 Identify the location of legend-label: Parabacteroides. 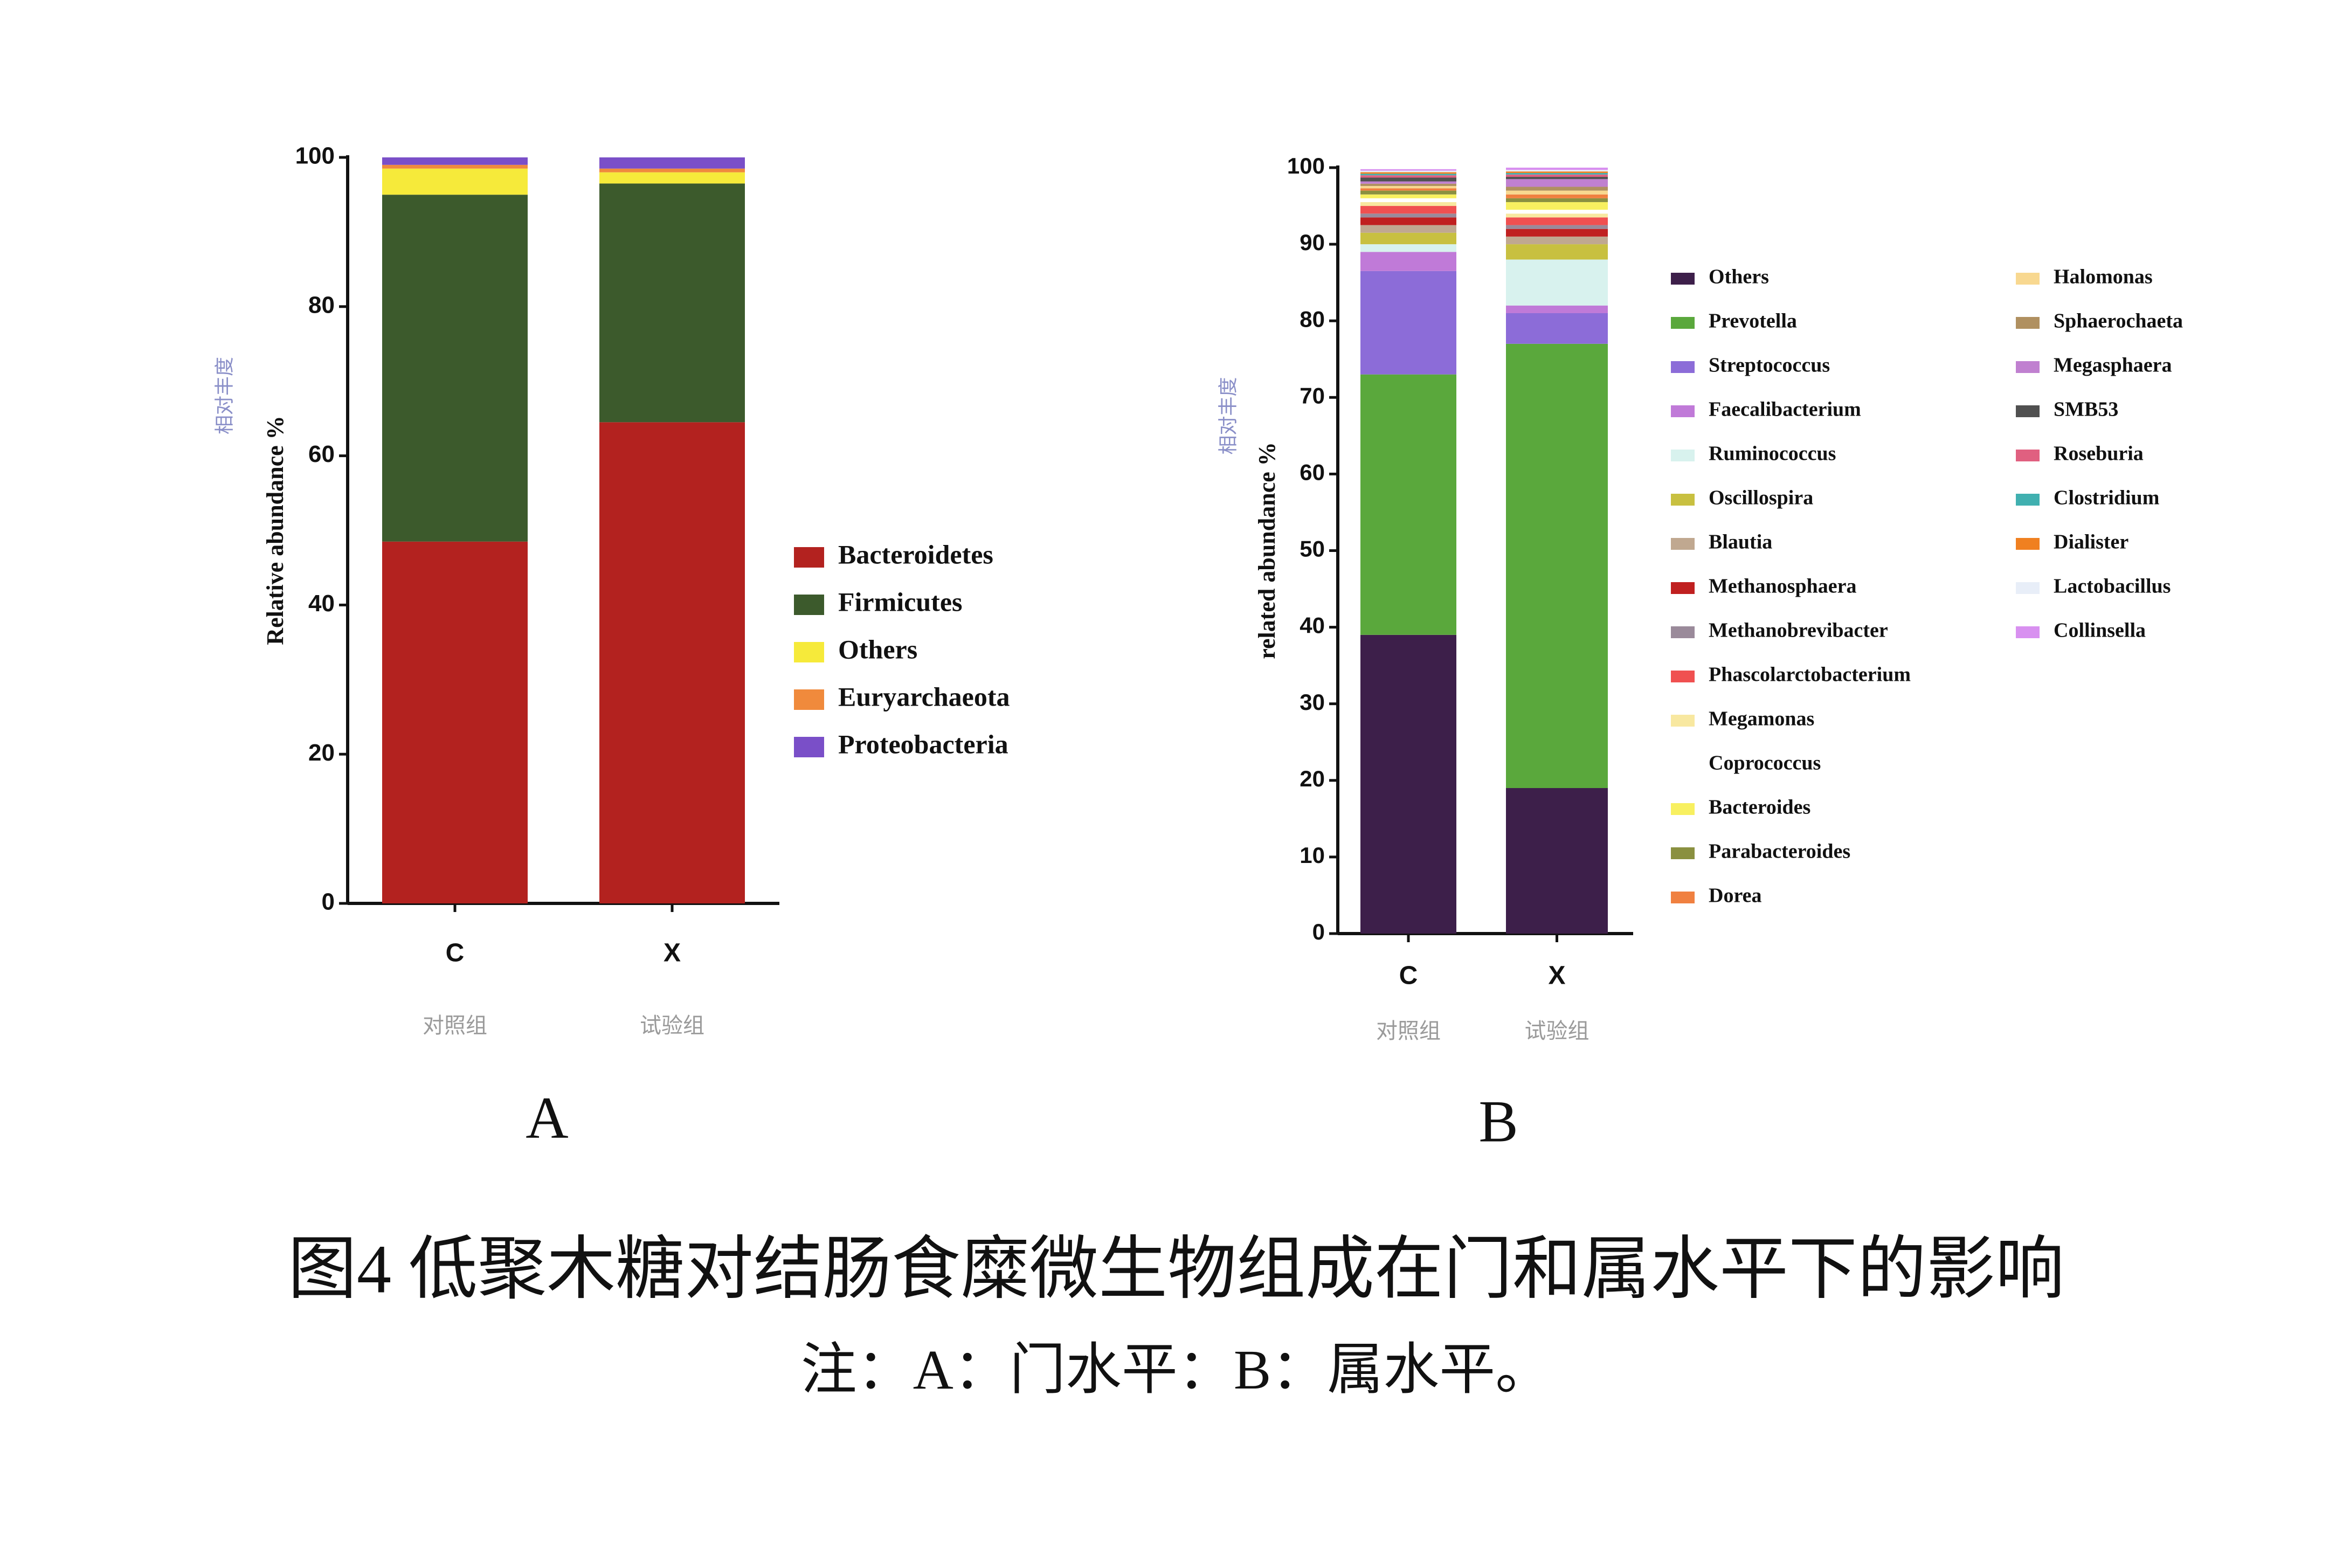
(1779, 852).